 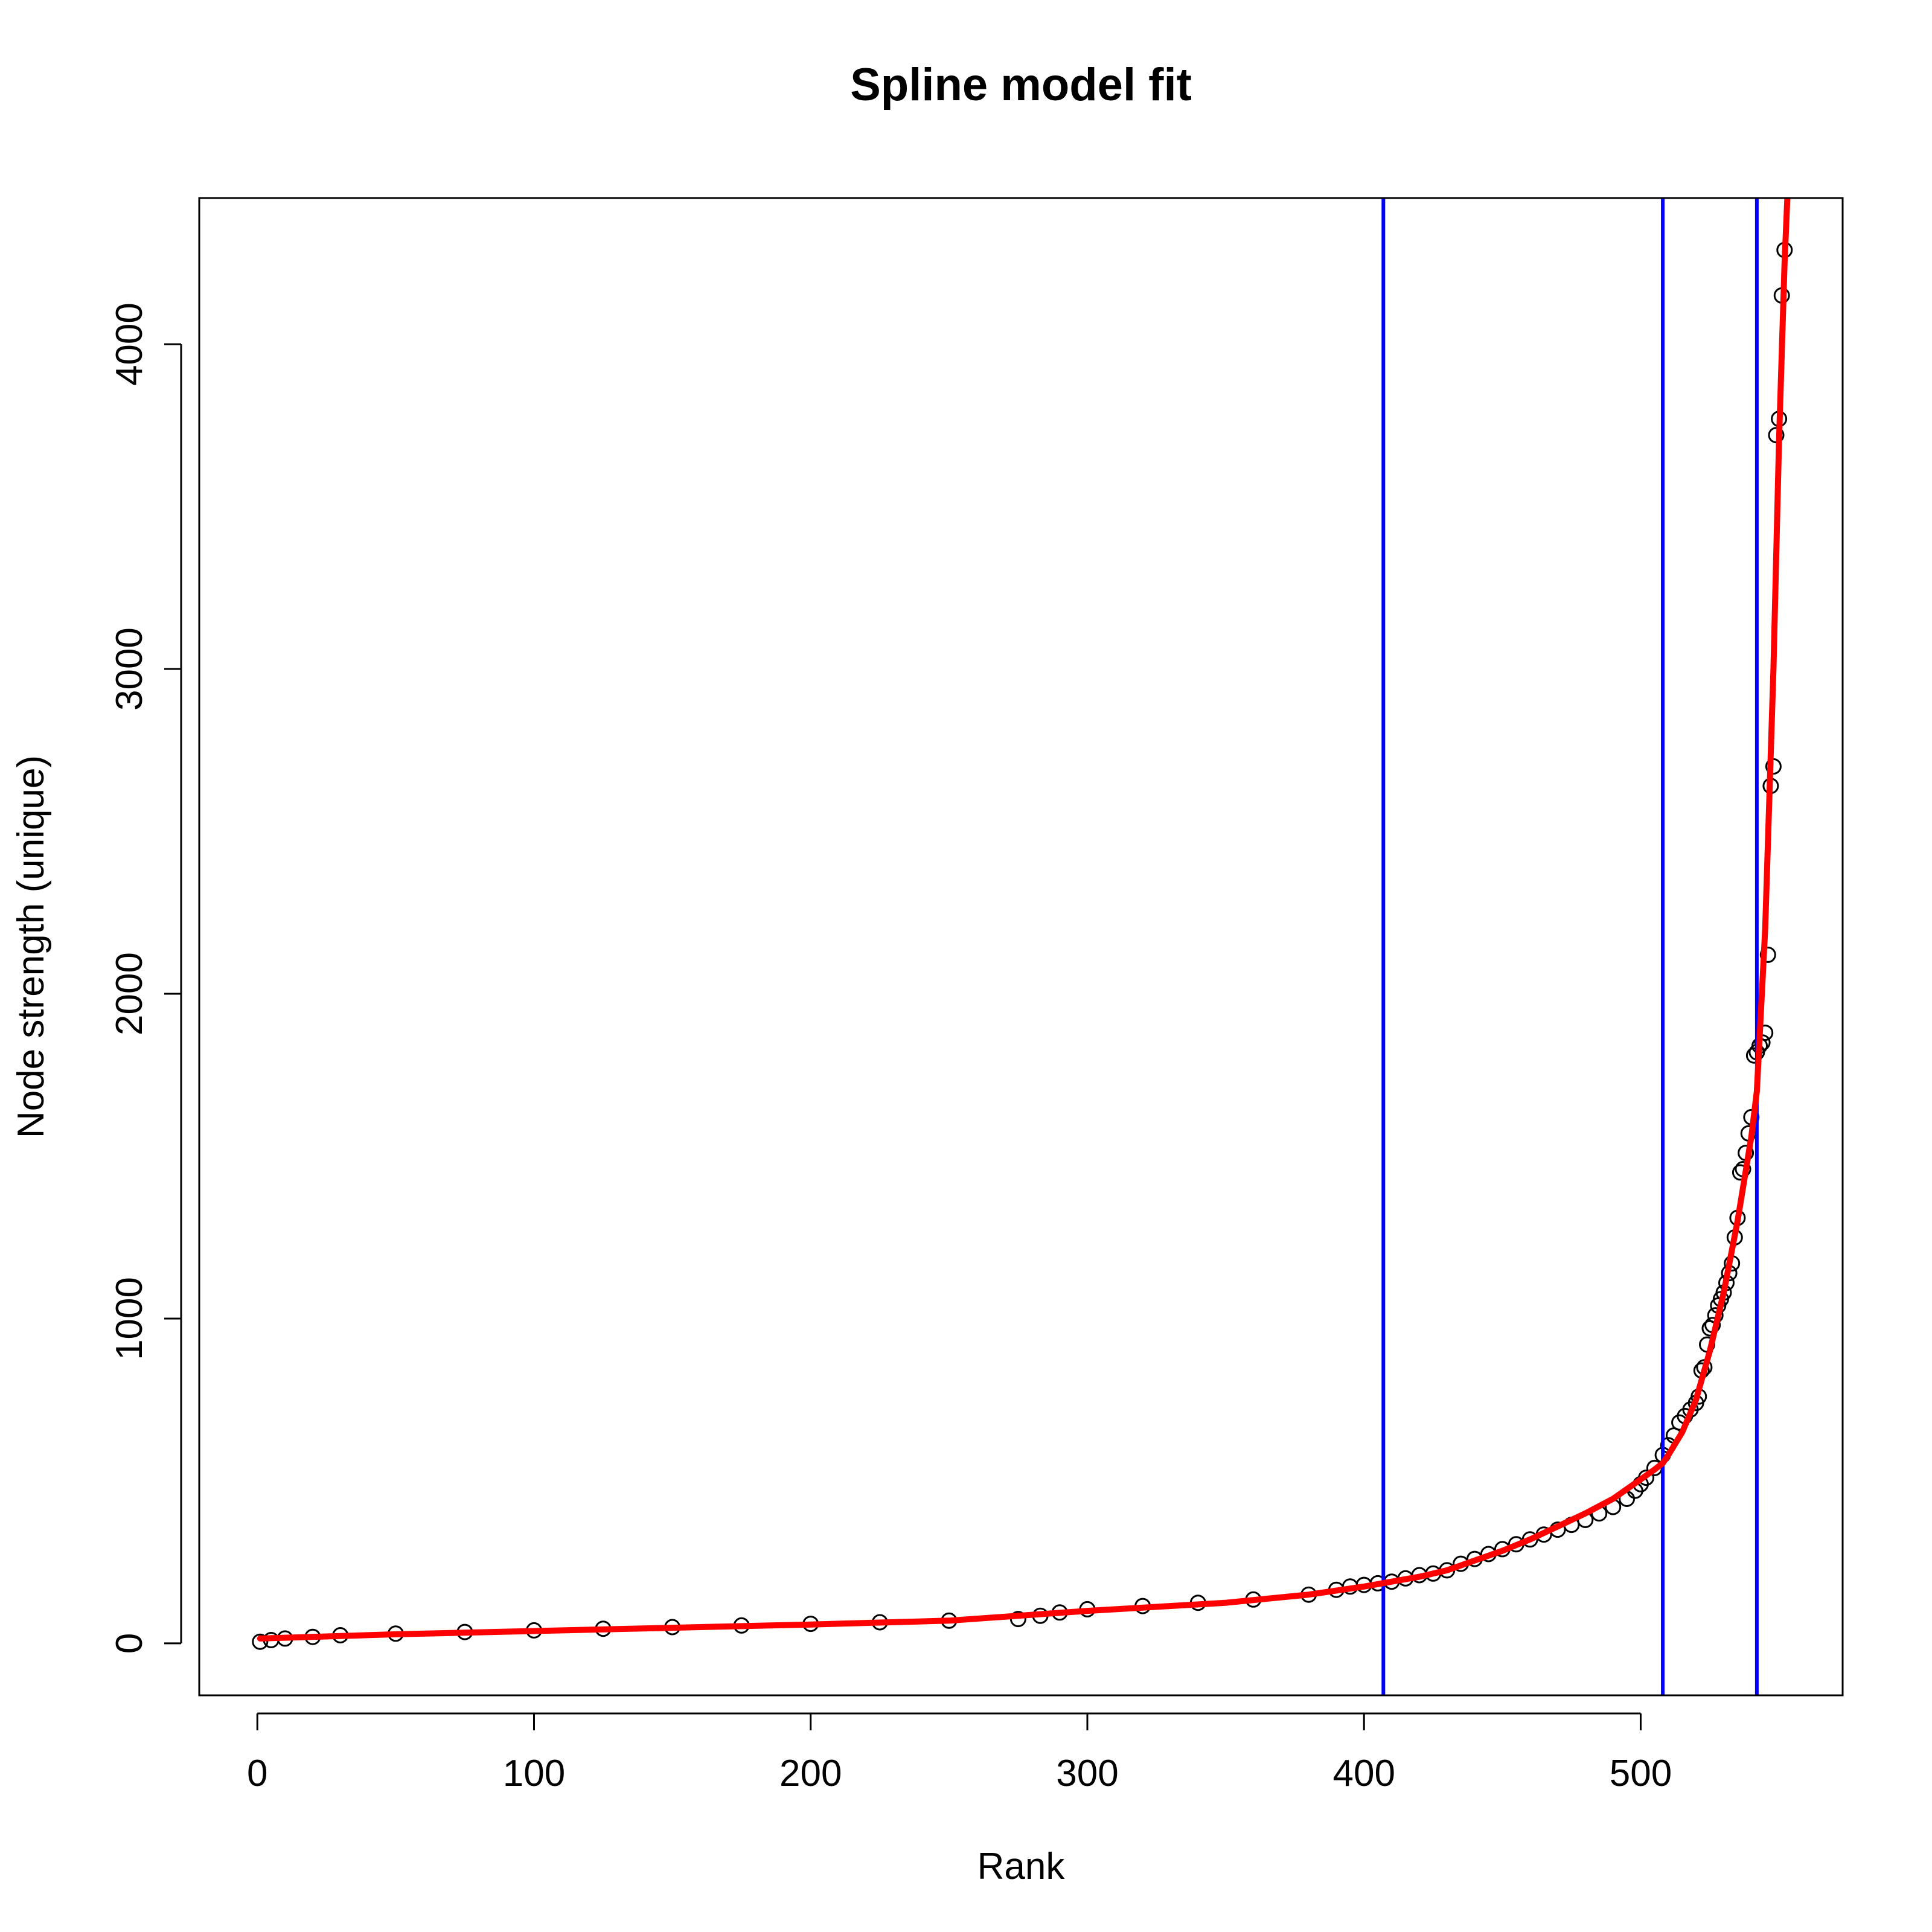 I want to click on x-tick-label: 100, so click(x=534, y=1773).